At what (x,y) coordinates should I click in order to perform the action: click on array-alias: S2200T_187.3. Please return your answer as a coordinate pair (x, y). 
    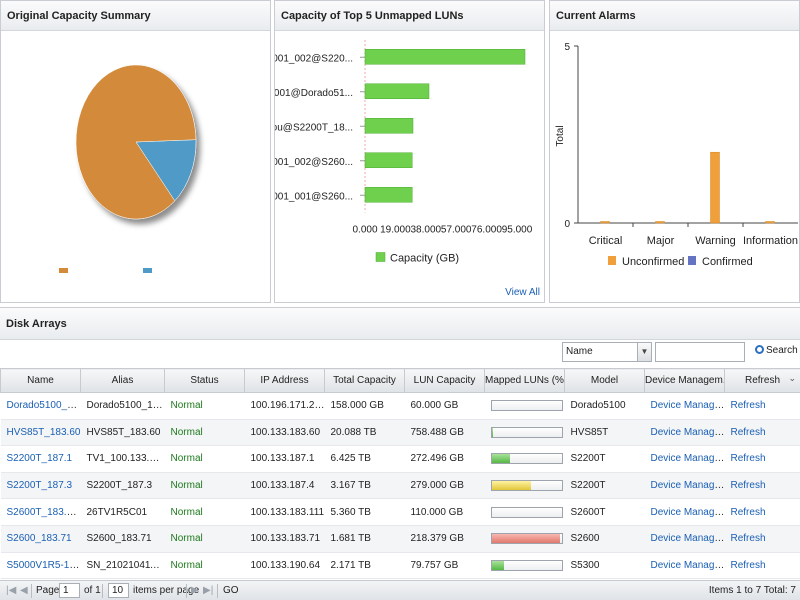
    Looking at the image, I should click on (119, 486).